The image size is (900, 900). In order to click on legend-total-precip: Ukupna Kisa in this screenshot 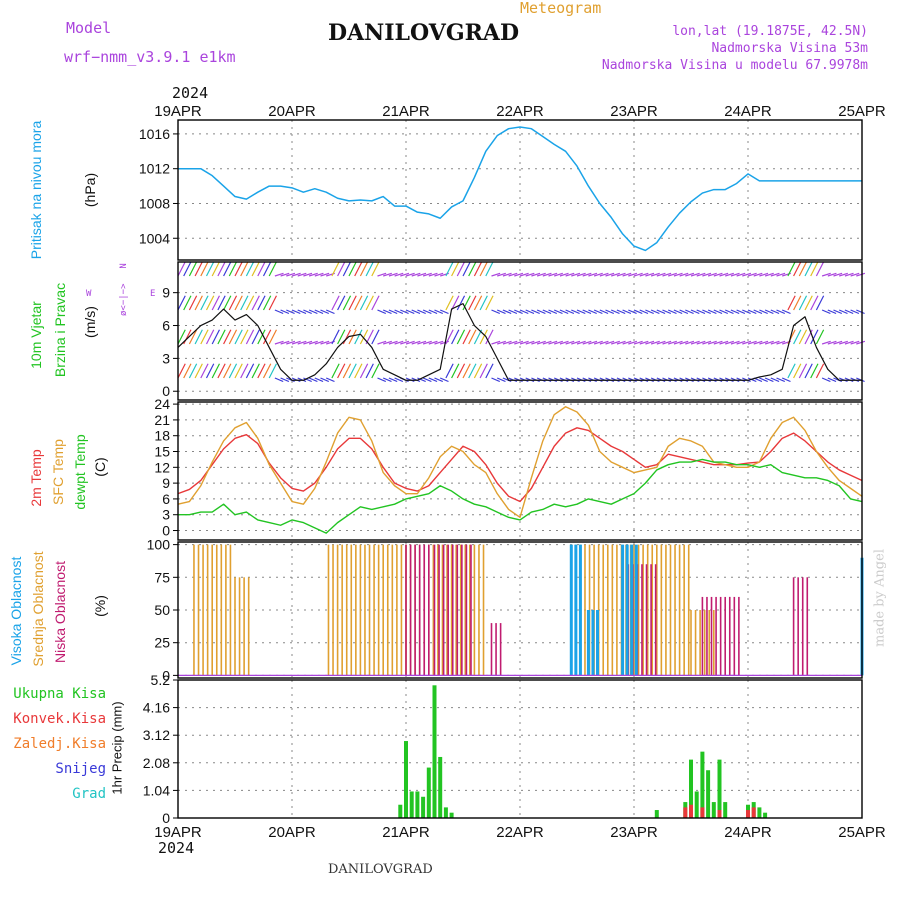, I will do `click(59, 694)`.